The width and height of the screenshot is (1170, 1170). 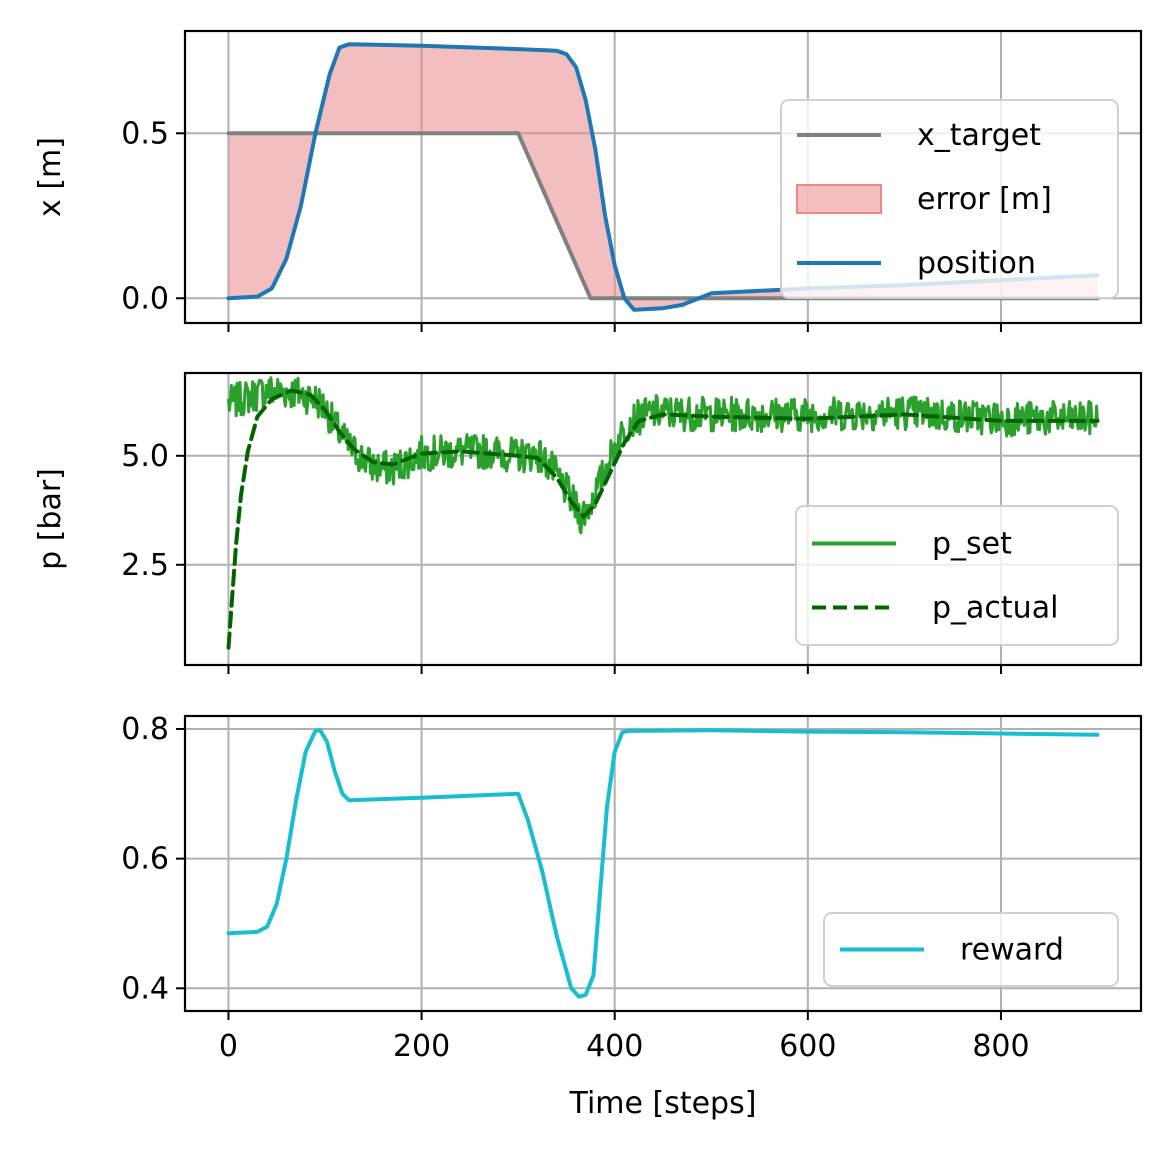 I want to click on x-tick-label: 0, so click(x=228, y=1046).